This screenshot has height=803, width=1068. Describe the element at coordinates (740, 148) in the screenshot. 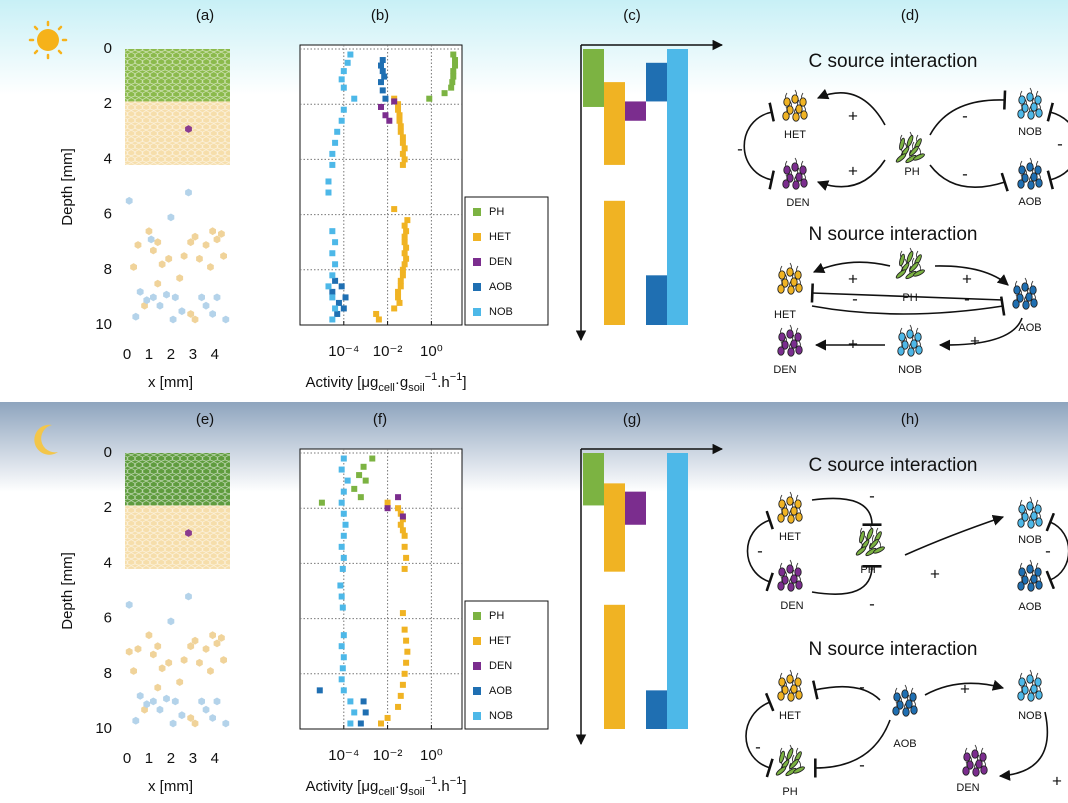

I see `interaction-sign: -` at that location.